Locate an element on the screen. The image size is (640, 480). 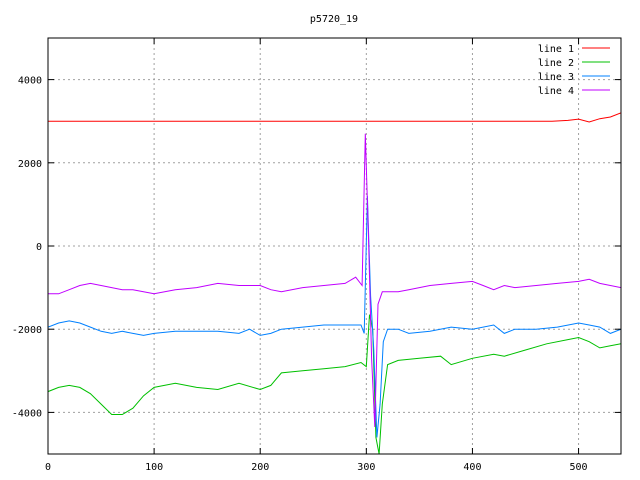
x-tick-label: 0 is located at coordinates (48, 467).